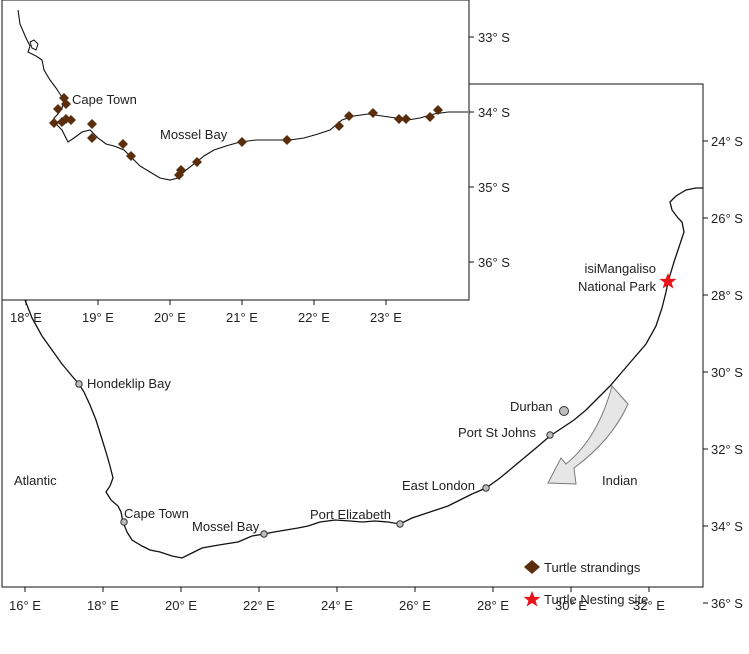 The image size is (749, 654). What do you see at coordinates (585, 583) in the screenshot?
I see `legend: Turtle strandings Turtle Nesting site` at bounding box center [585, 583].